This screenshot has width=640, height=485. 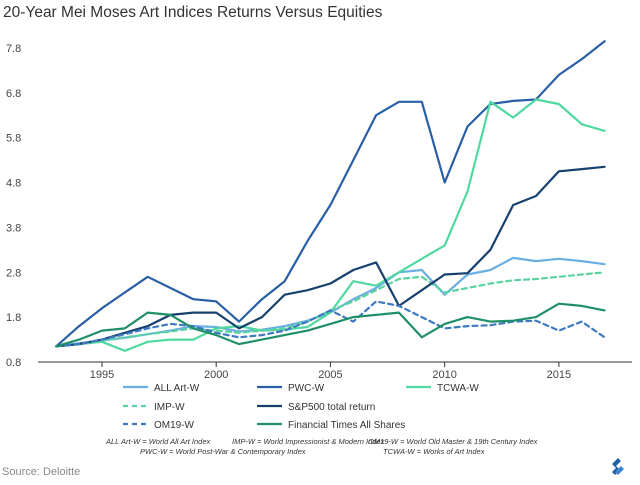 I want to click on x-tick-label: 2010, so click(x=444, y=375).